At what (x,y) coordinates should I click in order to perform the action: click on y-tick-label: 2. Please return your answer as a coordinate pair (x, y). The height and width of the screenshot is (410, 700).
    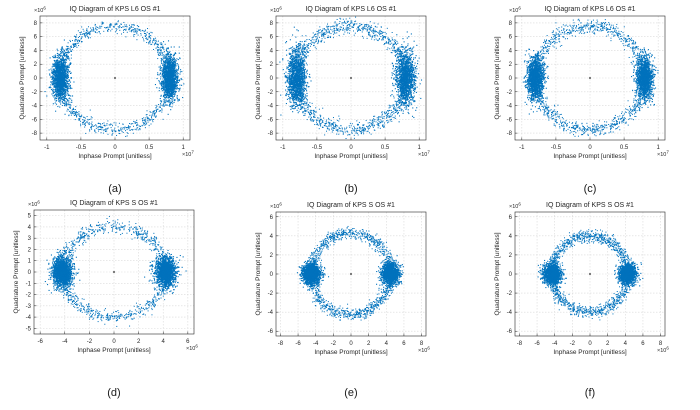
    Looking at the image, I should click on (36, 65).